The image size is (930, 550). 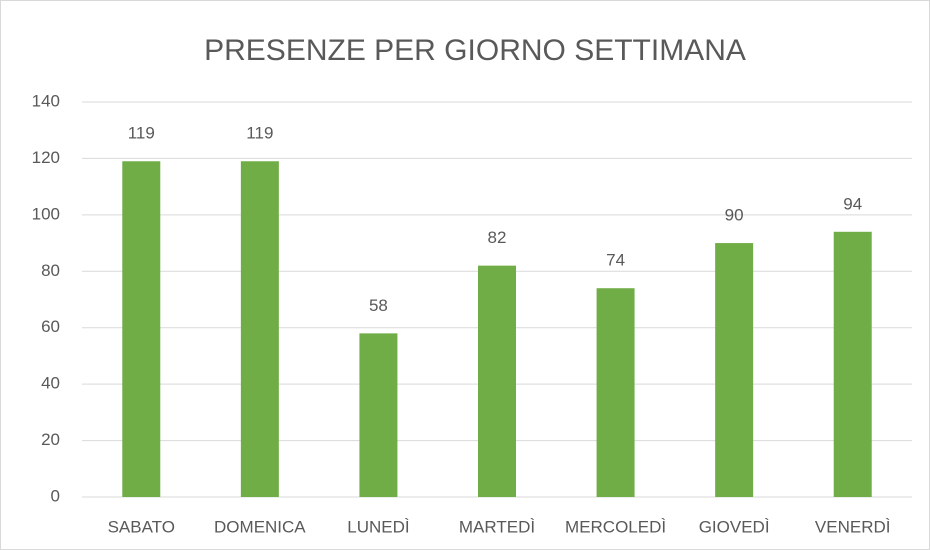 I want to click on y-tick-label: 0, so click(x=55, y=495).